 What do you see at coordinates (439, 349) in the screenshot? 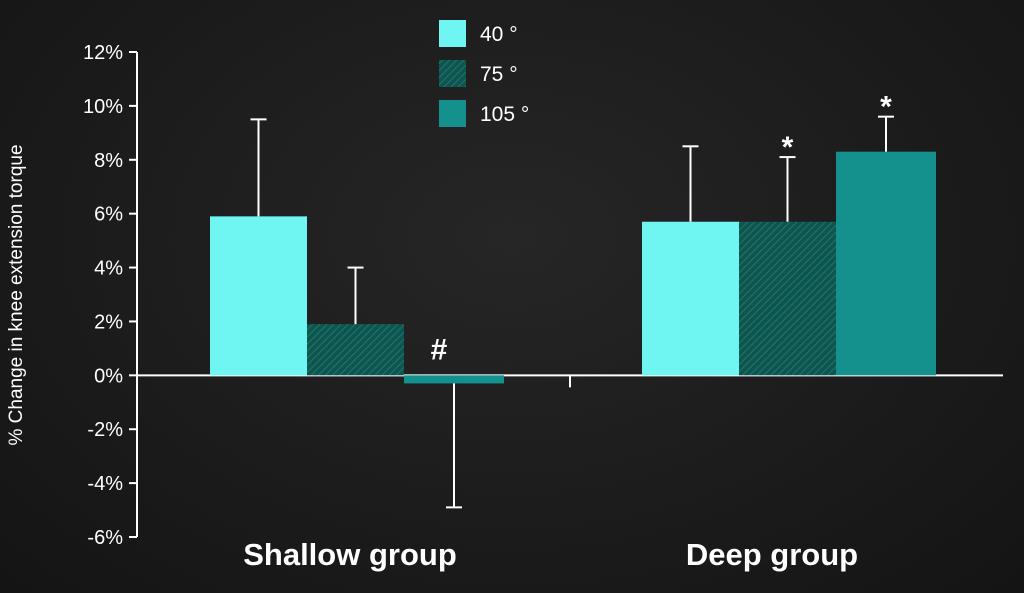
I see `significance-marker: #` at bounding box center [439, 349].